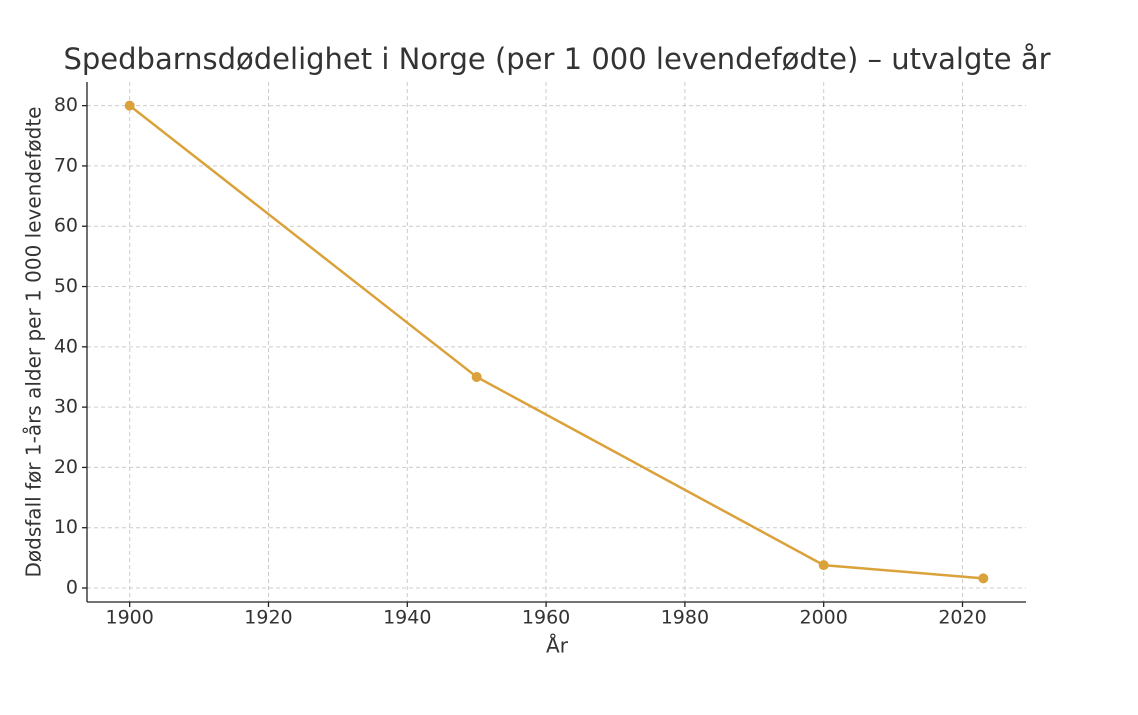 The height and width of the screenshot is (715, 1138). I want to click on y-tick-label: 50, so click(66, 286).